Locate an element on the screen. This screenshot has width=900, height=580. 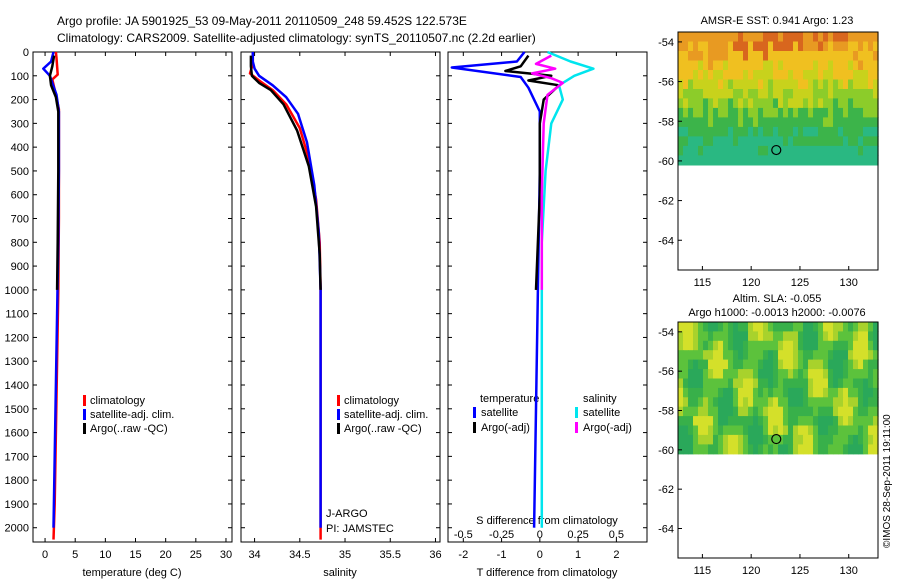
x-tick-label: 35 is located at coordinates (345, 555).